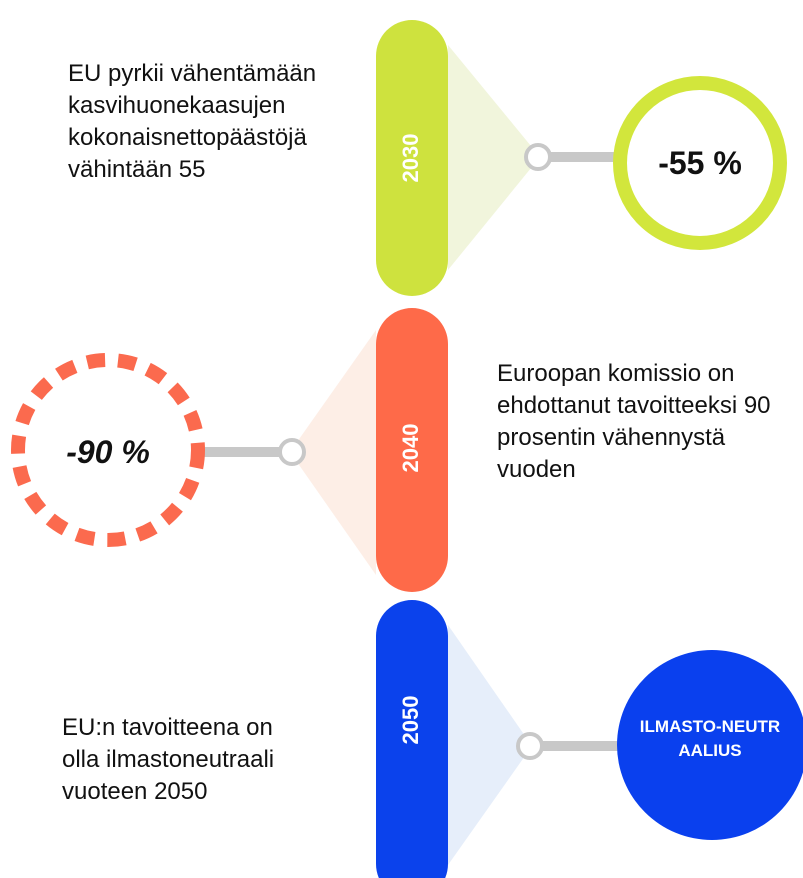 This screenshot has height=878, width=803. I want to click on year-label: 2040, so click(410, 448).